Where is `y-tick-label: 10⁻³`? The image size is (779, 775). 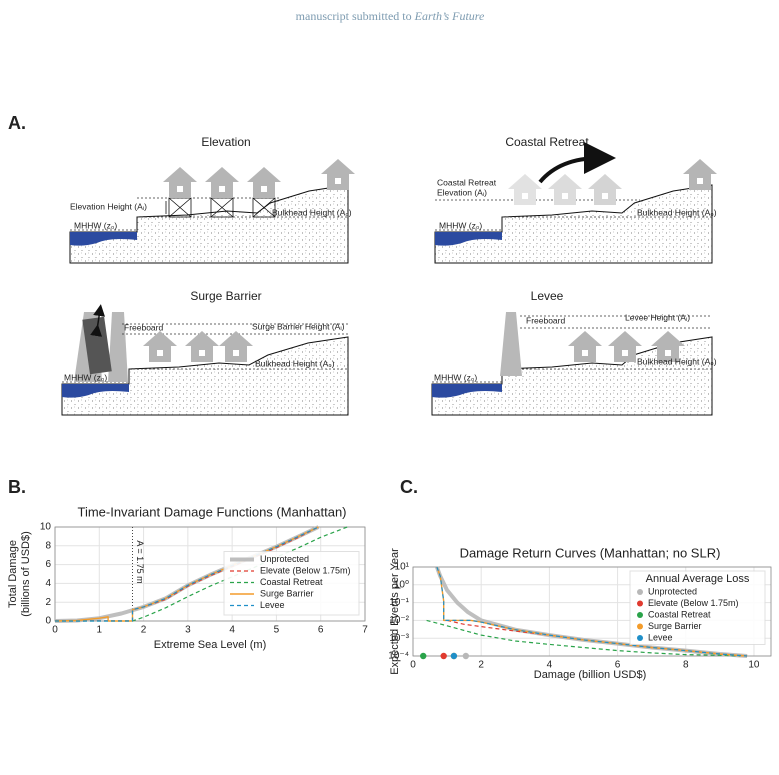 y-tick-label: 10⁻³ is located at coordinates (399, 638).